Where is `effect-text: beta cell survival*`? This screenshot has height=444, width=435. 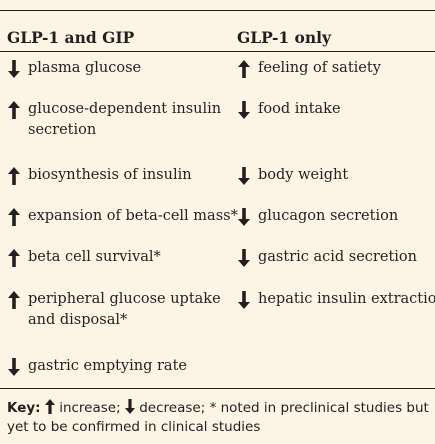
effect-text: beta cell survival* is located at coordinates (94, 257).